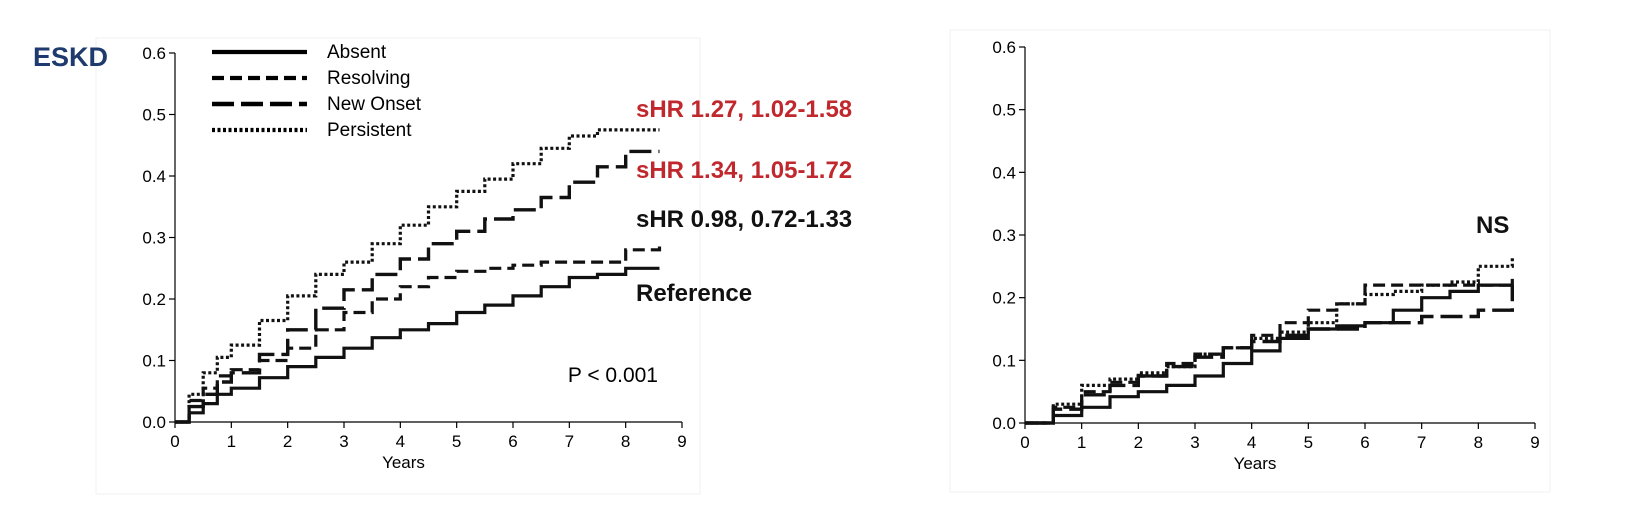 The width and height of the screenshot is (1637, 516). I want to click on legend-label: Persistent, so click(369, 130).